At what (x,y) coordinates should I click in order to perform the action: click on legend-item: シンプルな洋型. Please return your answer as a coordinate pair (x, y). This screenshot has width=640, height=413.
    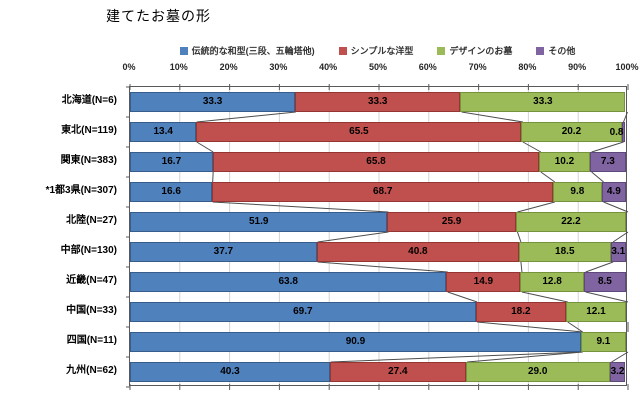
    Looking at the image, I should click on (376, 50).